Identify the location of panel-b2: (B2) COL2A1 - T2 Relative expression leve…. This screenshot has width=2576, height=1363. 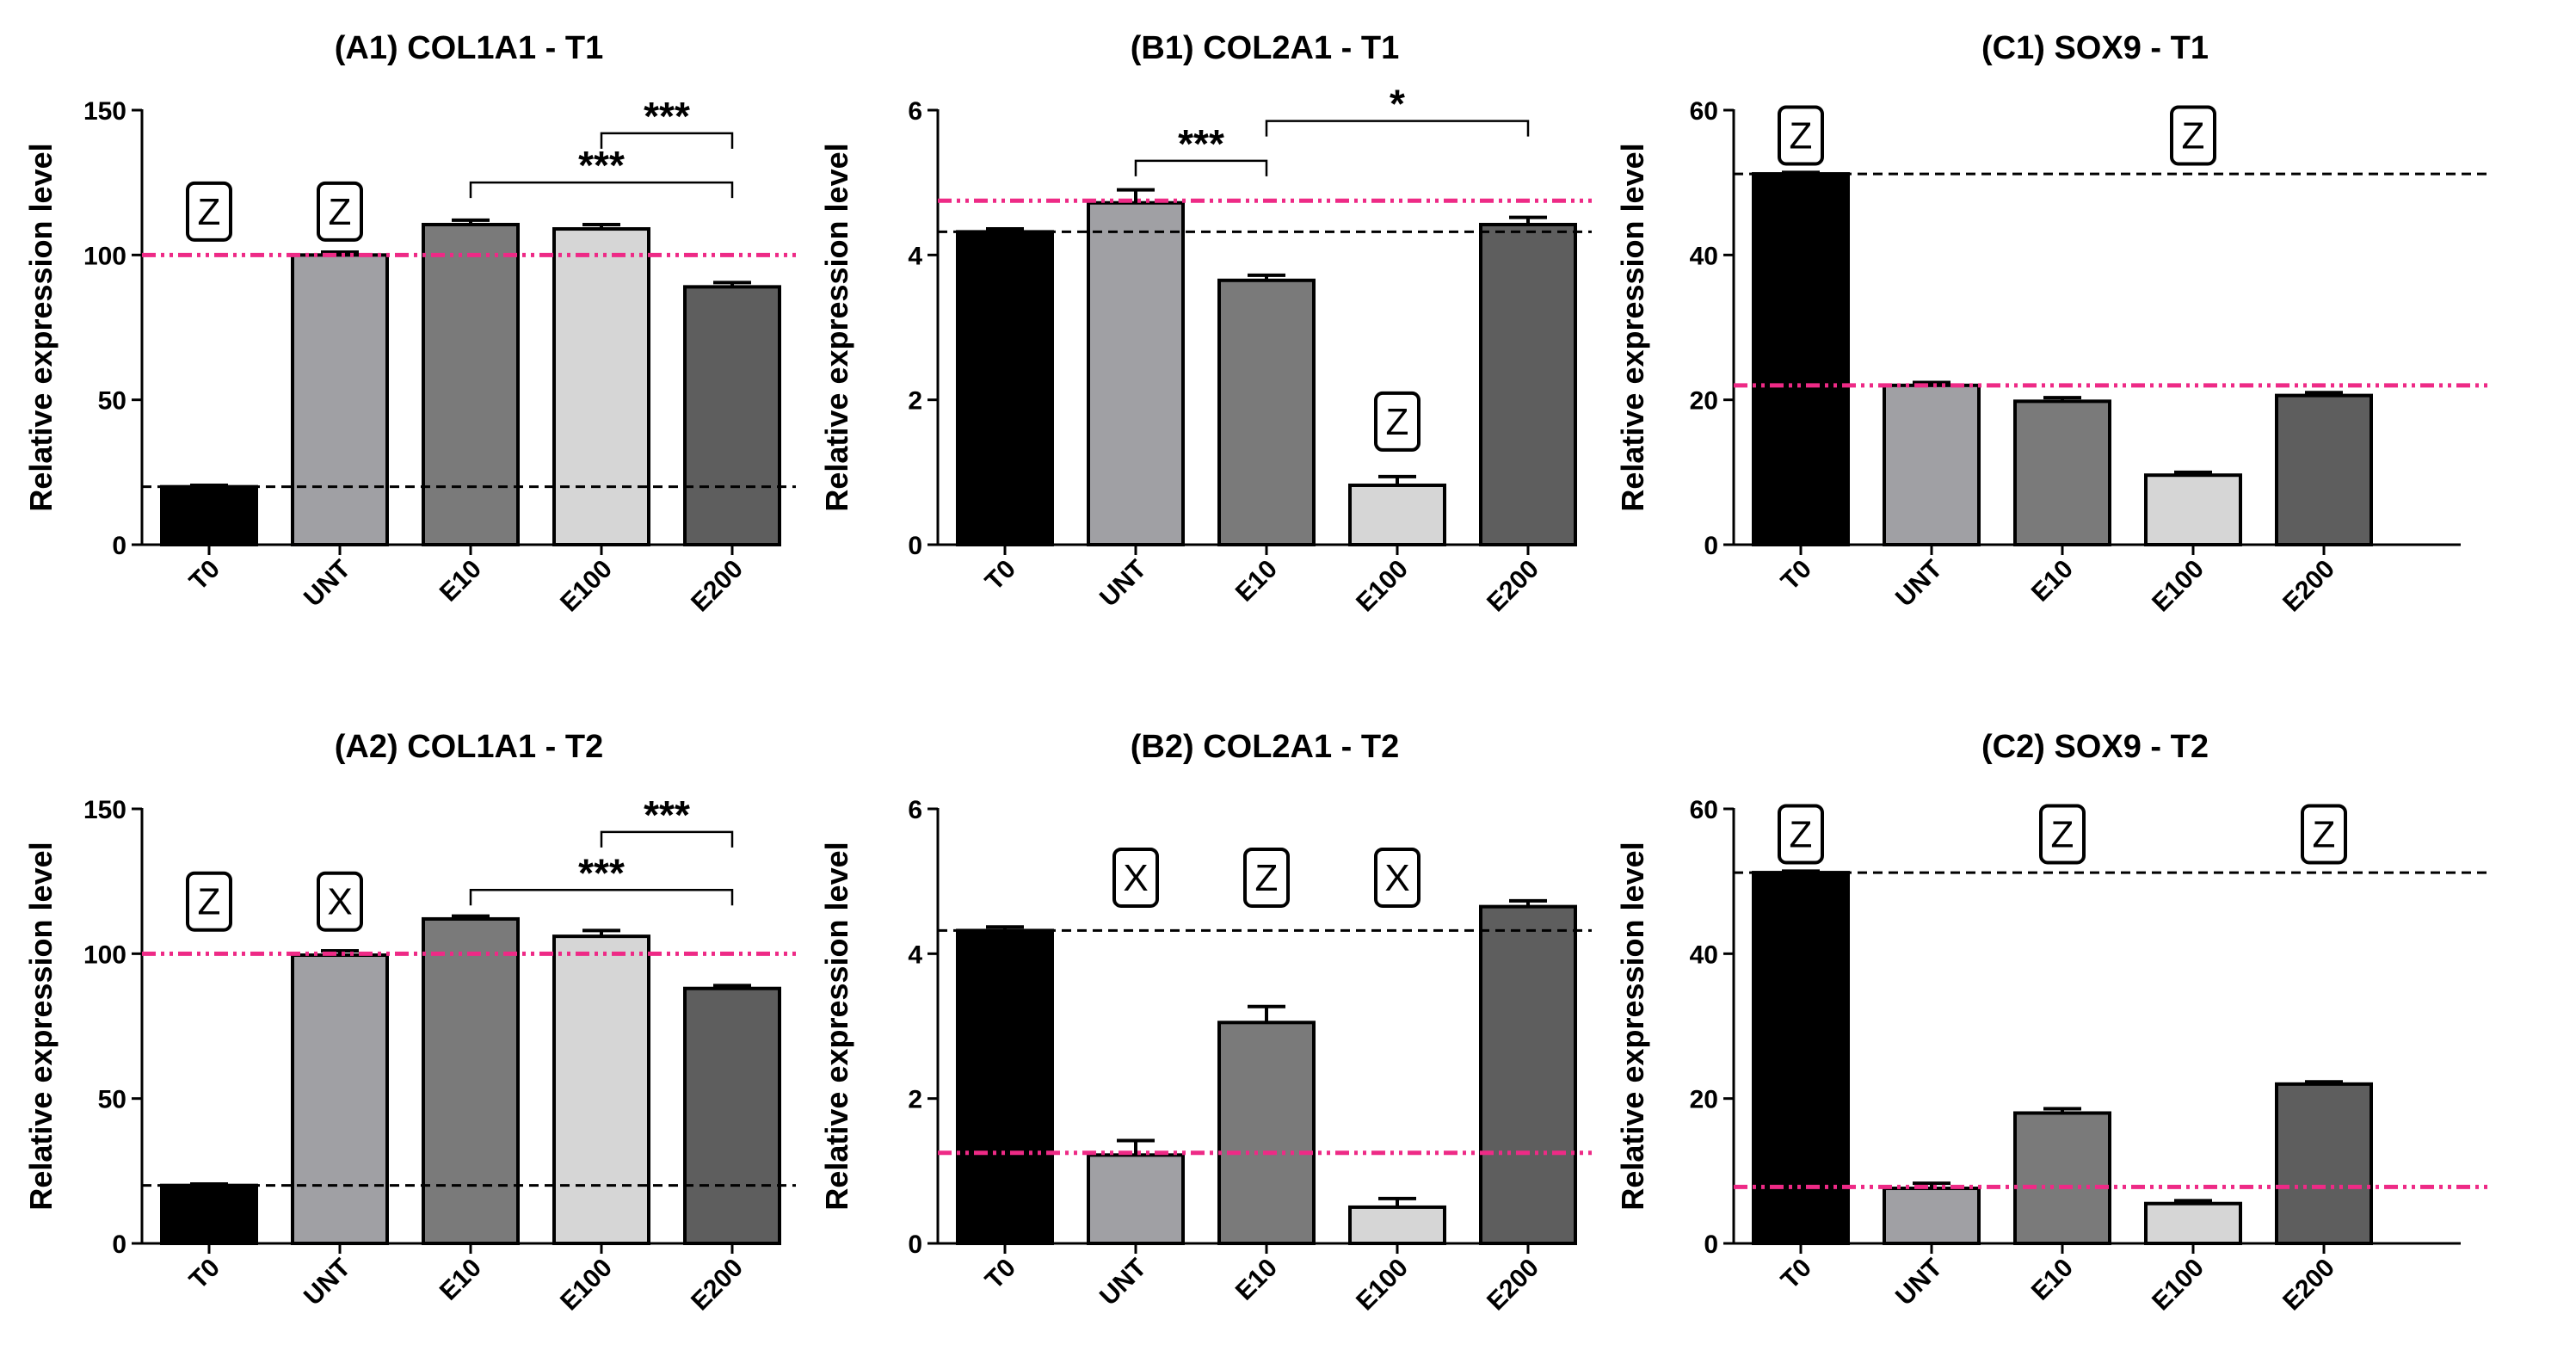
(1205, 1023).